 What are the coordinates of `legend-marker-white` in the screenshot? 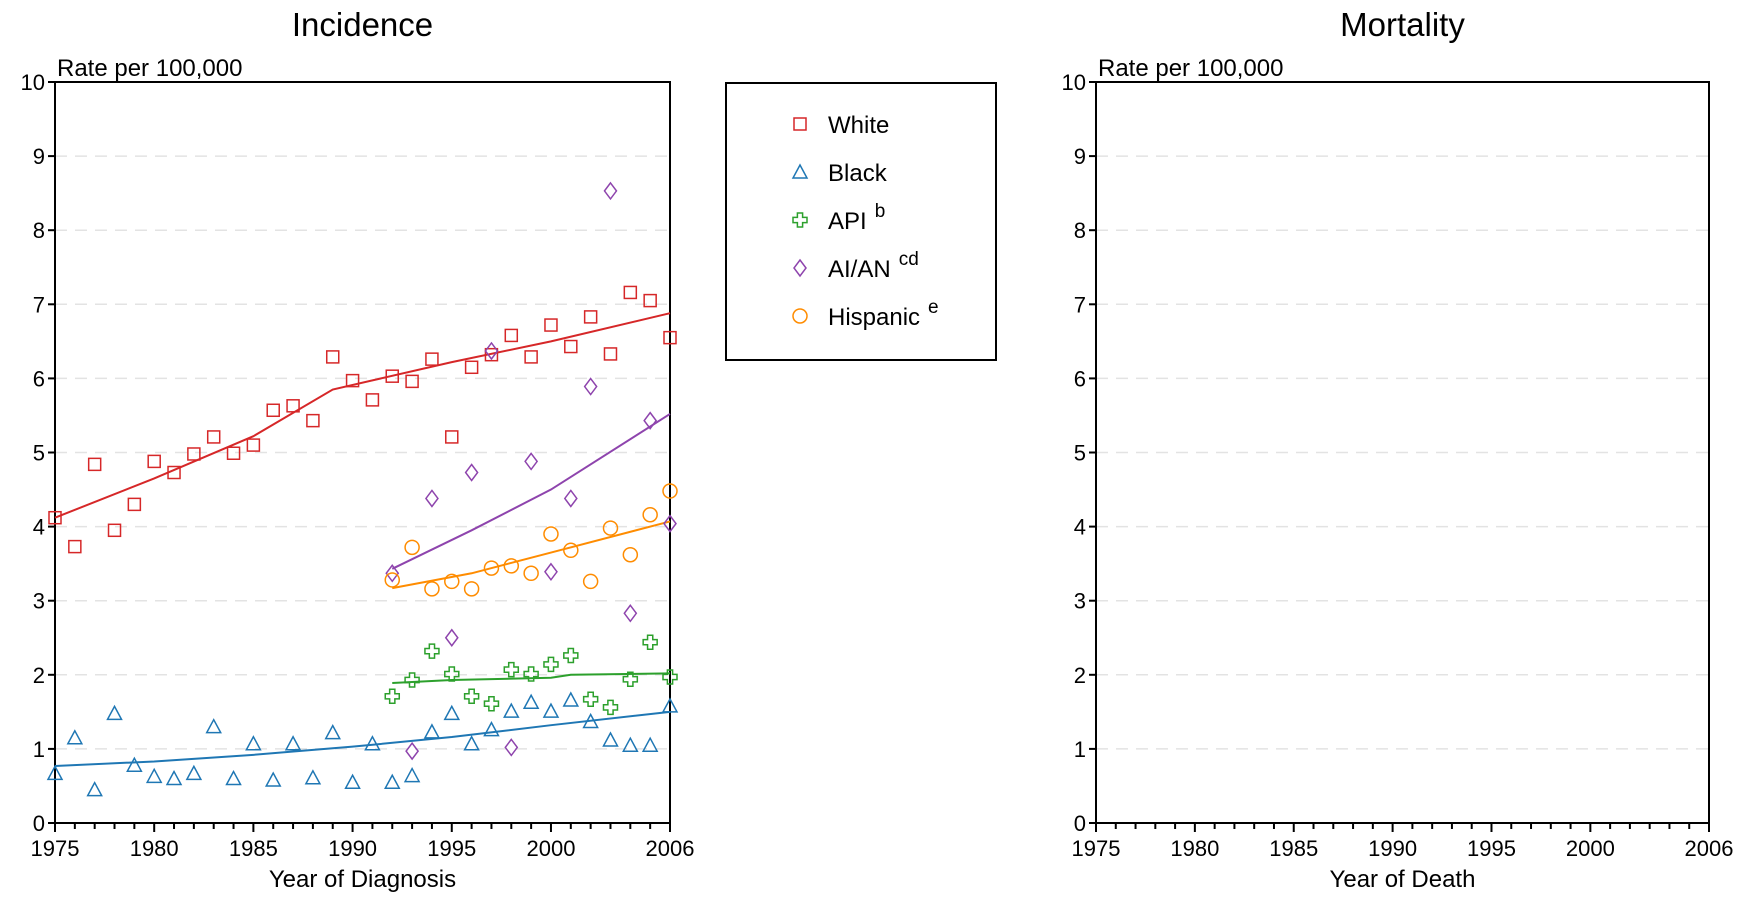 It's located at (800, 124).